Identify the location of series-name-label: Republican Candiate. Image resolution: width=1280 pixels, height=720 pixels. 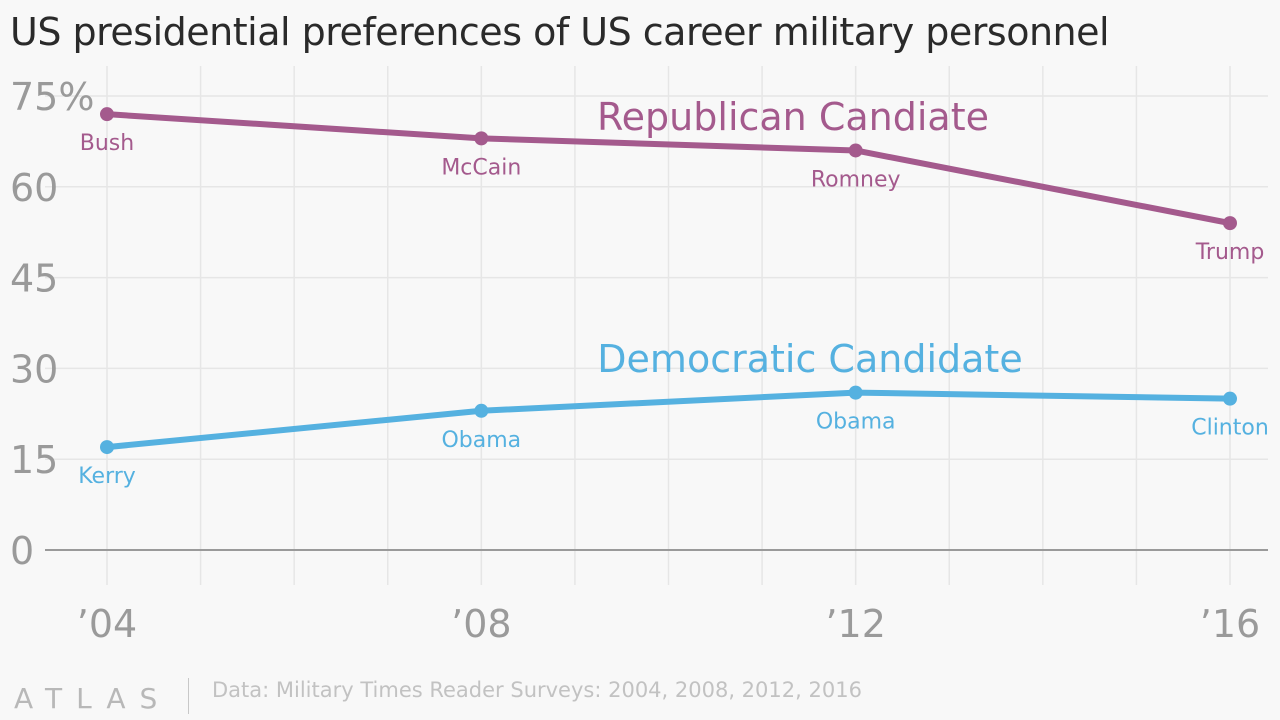
(793, 117).